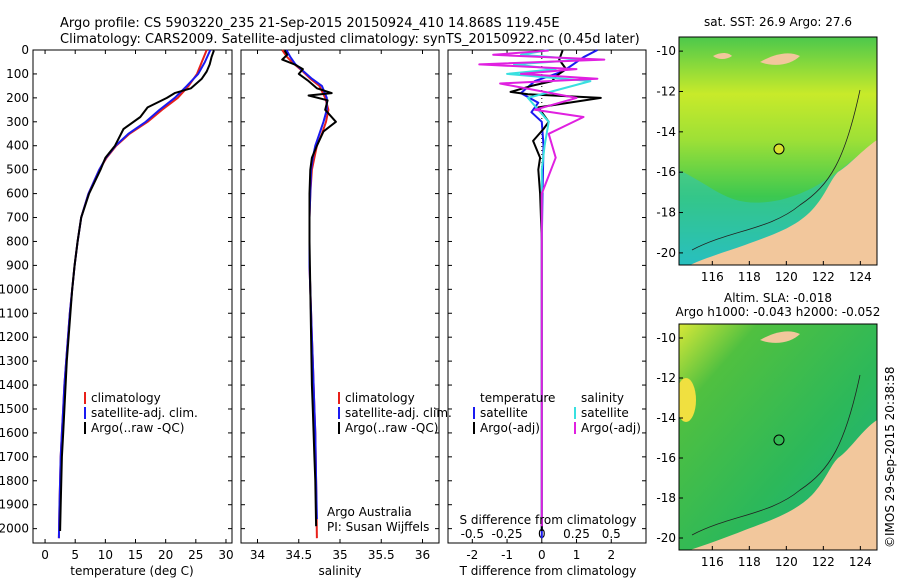  Describe the element at coordinates (17, 122) in the screenshot. I see `depth-tick-label: 300` at that location.